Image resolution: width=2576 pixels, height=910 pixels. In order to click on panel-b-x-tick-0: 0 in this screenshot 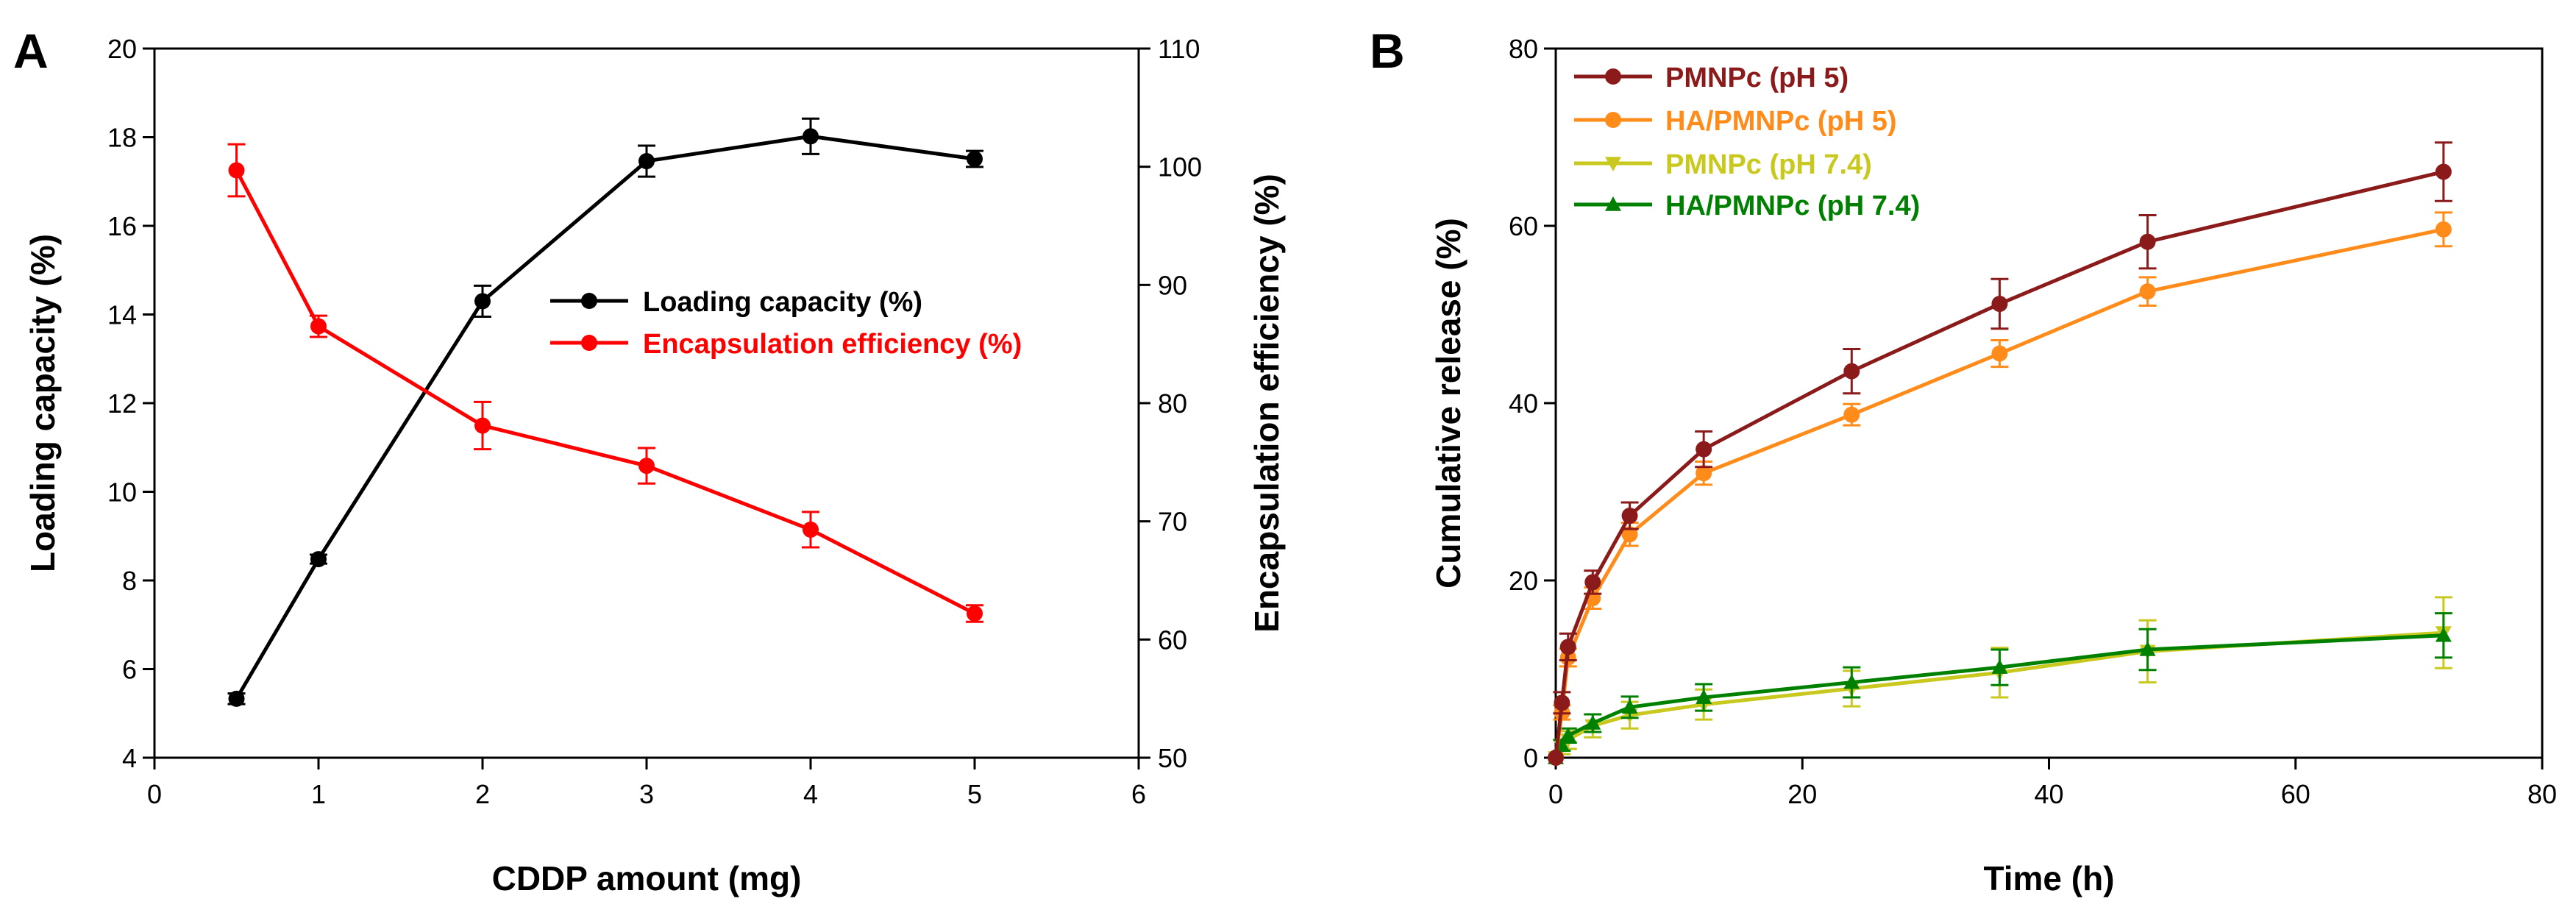, I will do `click(1555, 794)`.